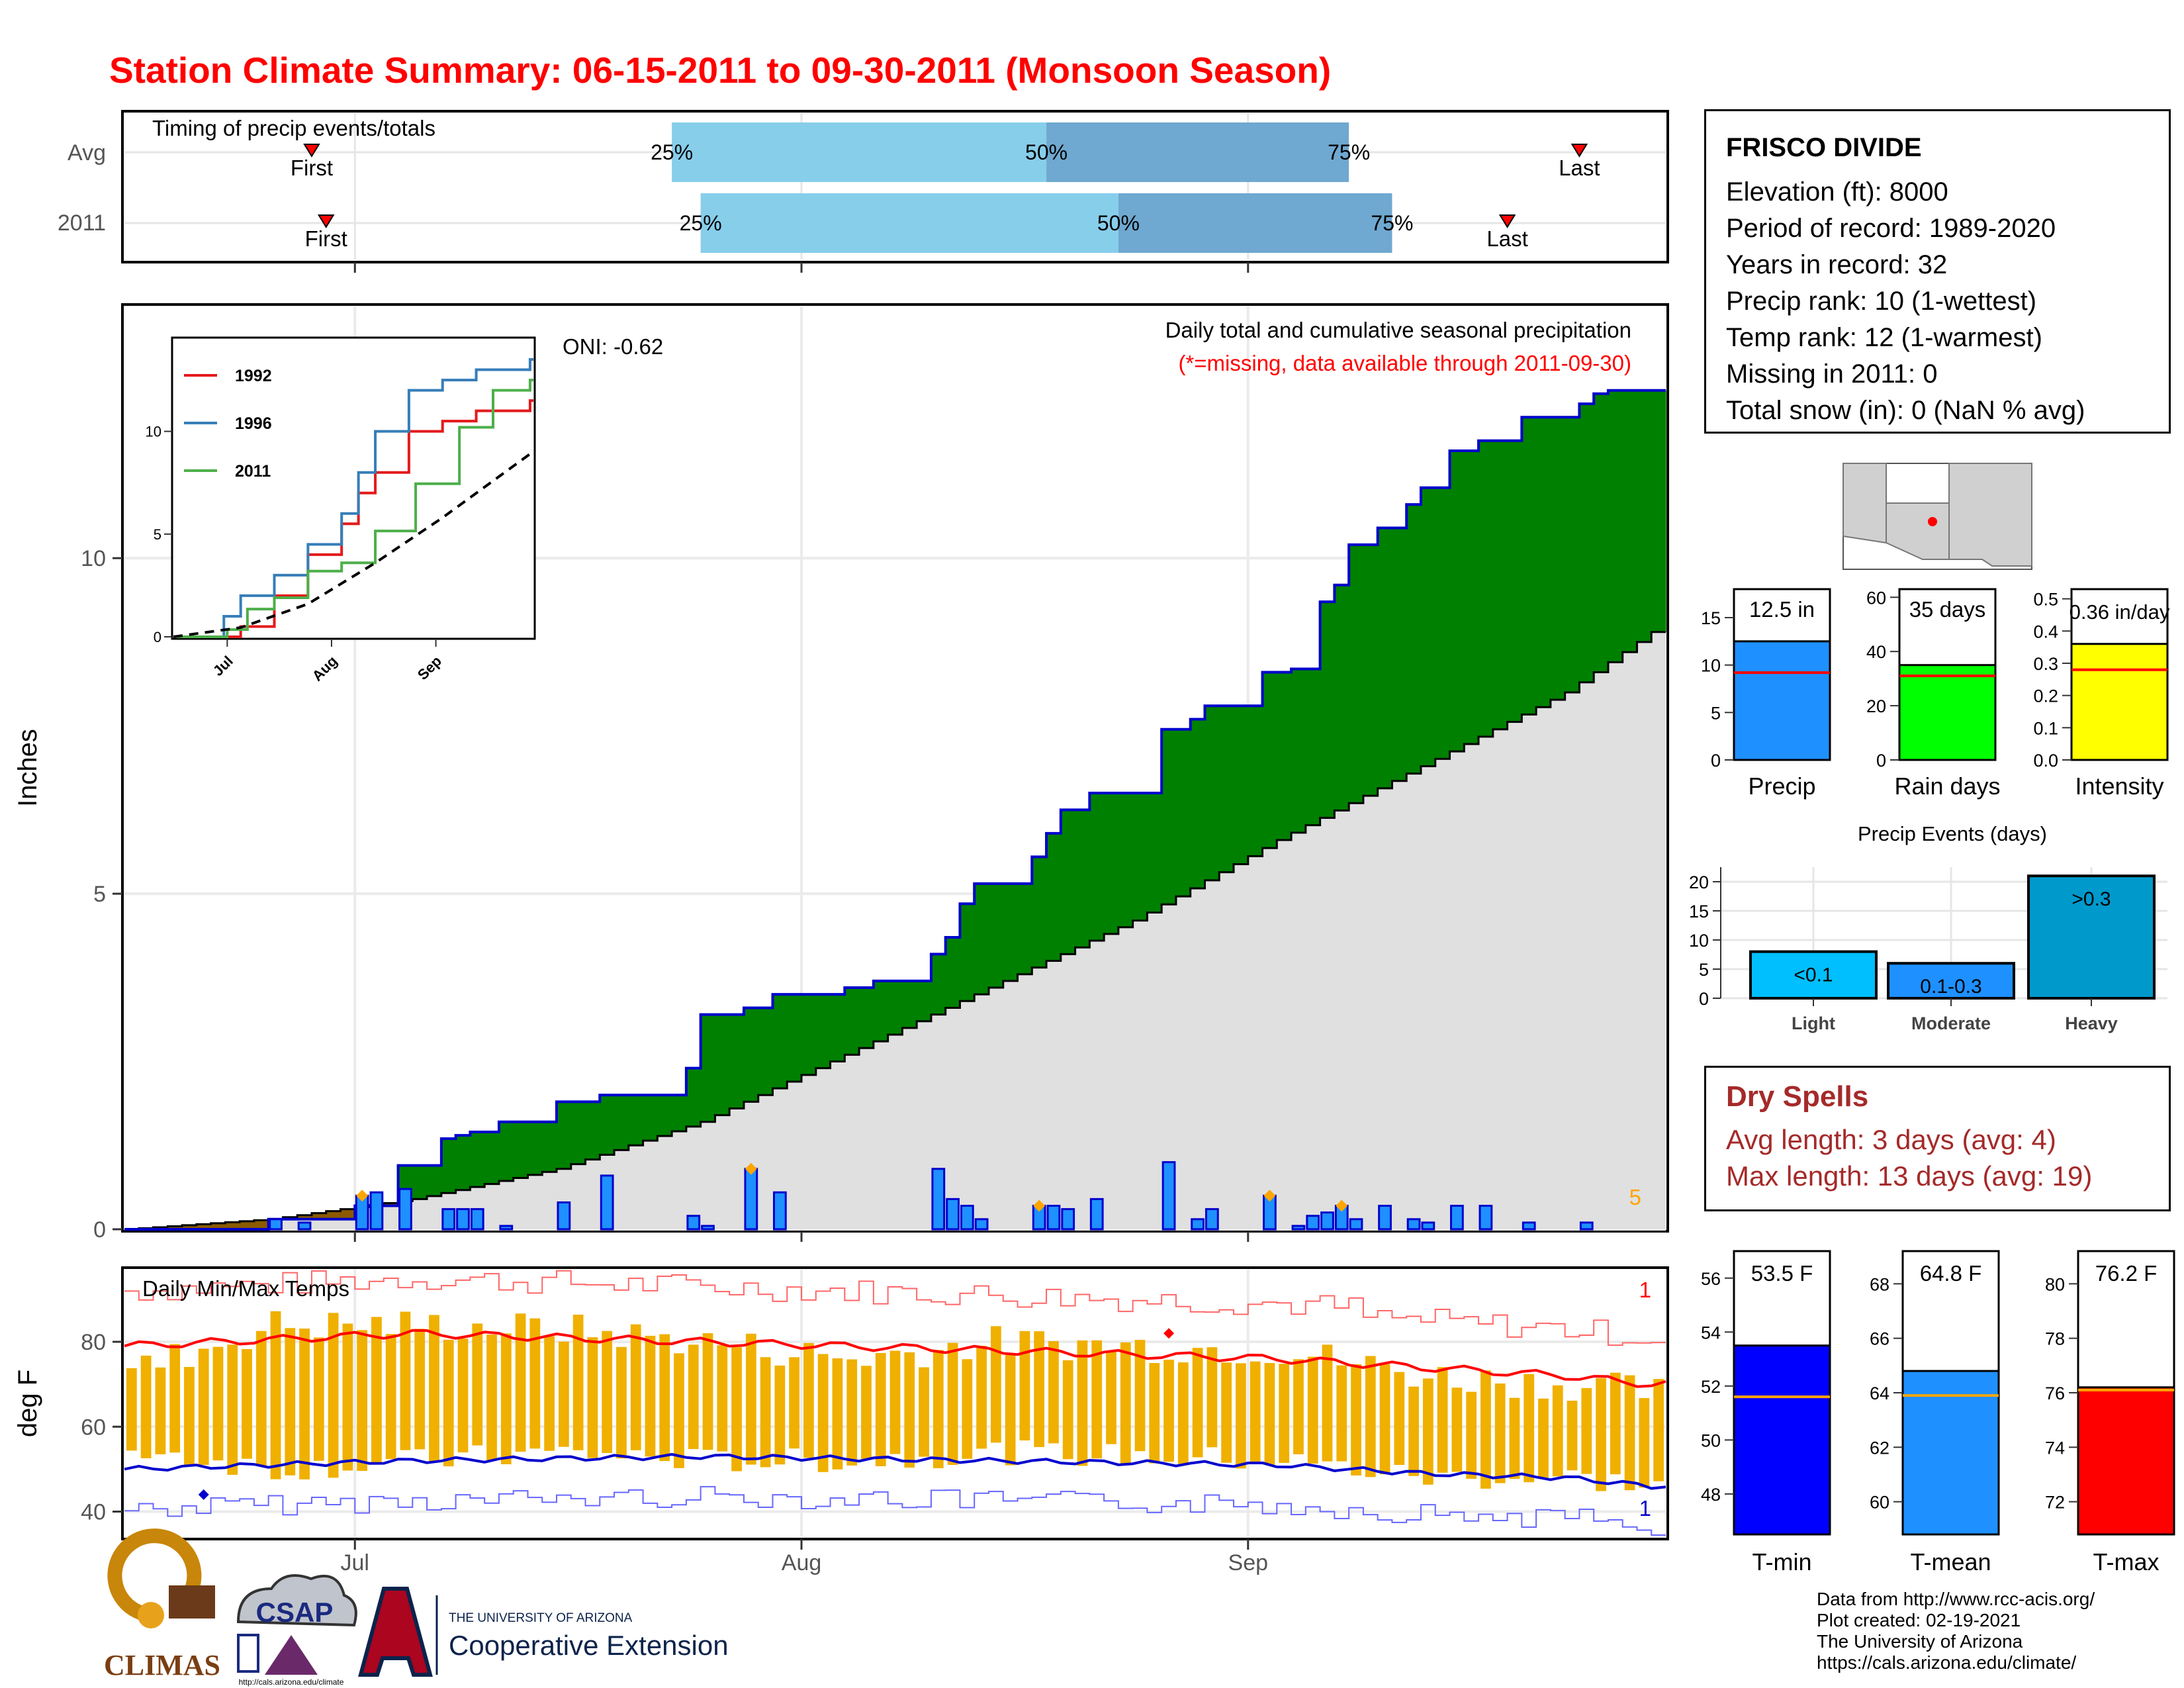  I want to click on station-marker, so click(1932, 521).